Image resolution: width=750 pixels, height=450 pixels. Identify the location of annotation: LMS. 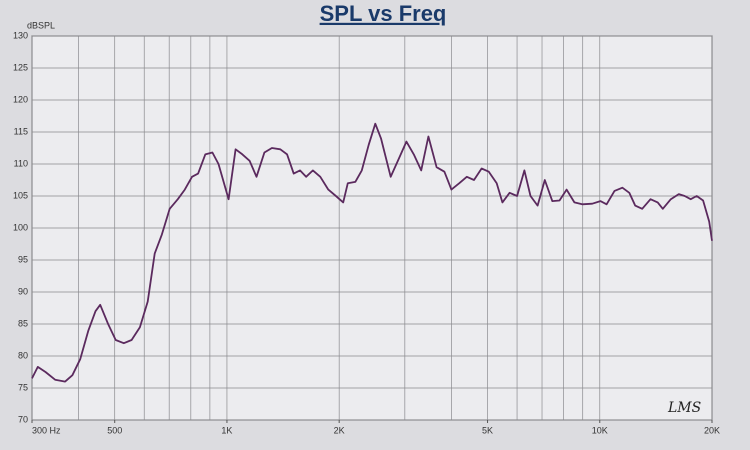
(684, 408).